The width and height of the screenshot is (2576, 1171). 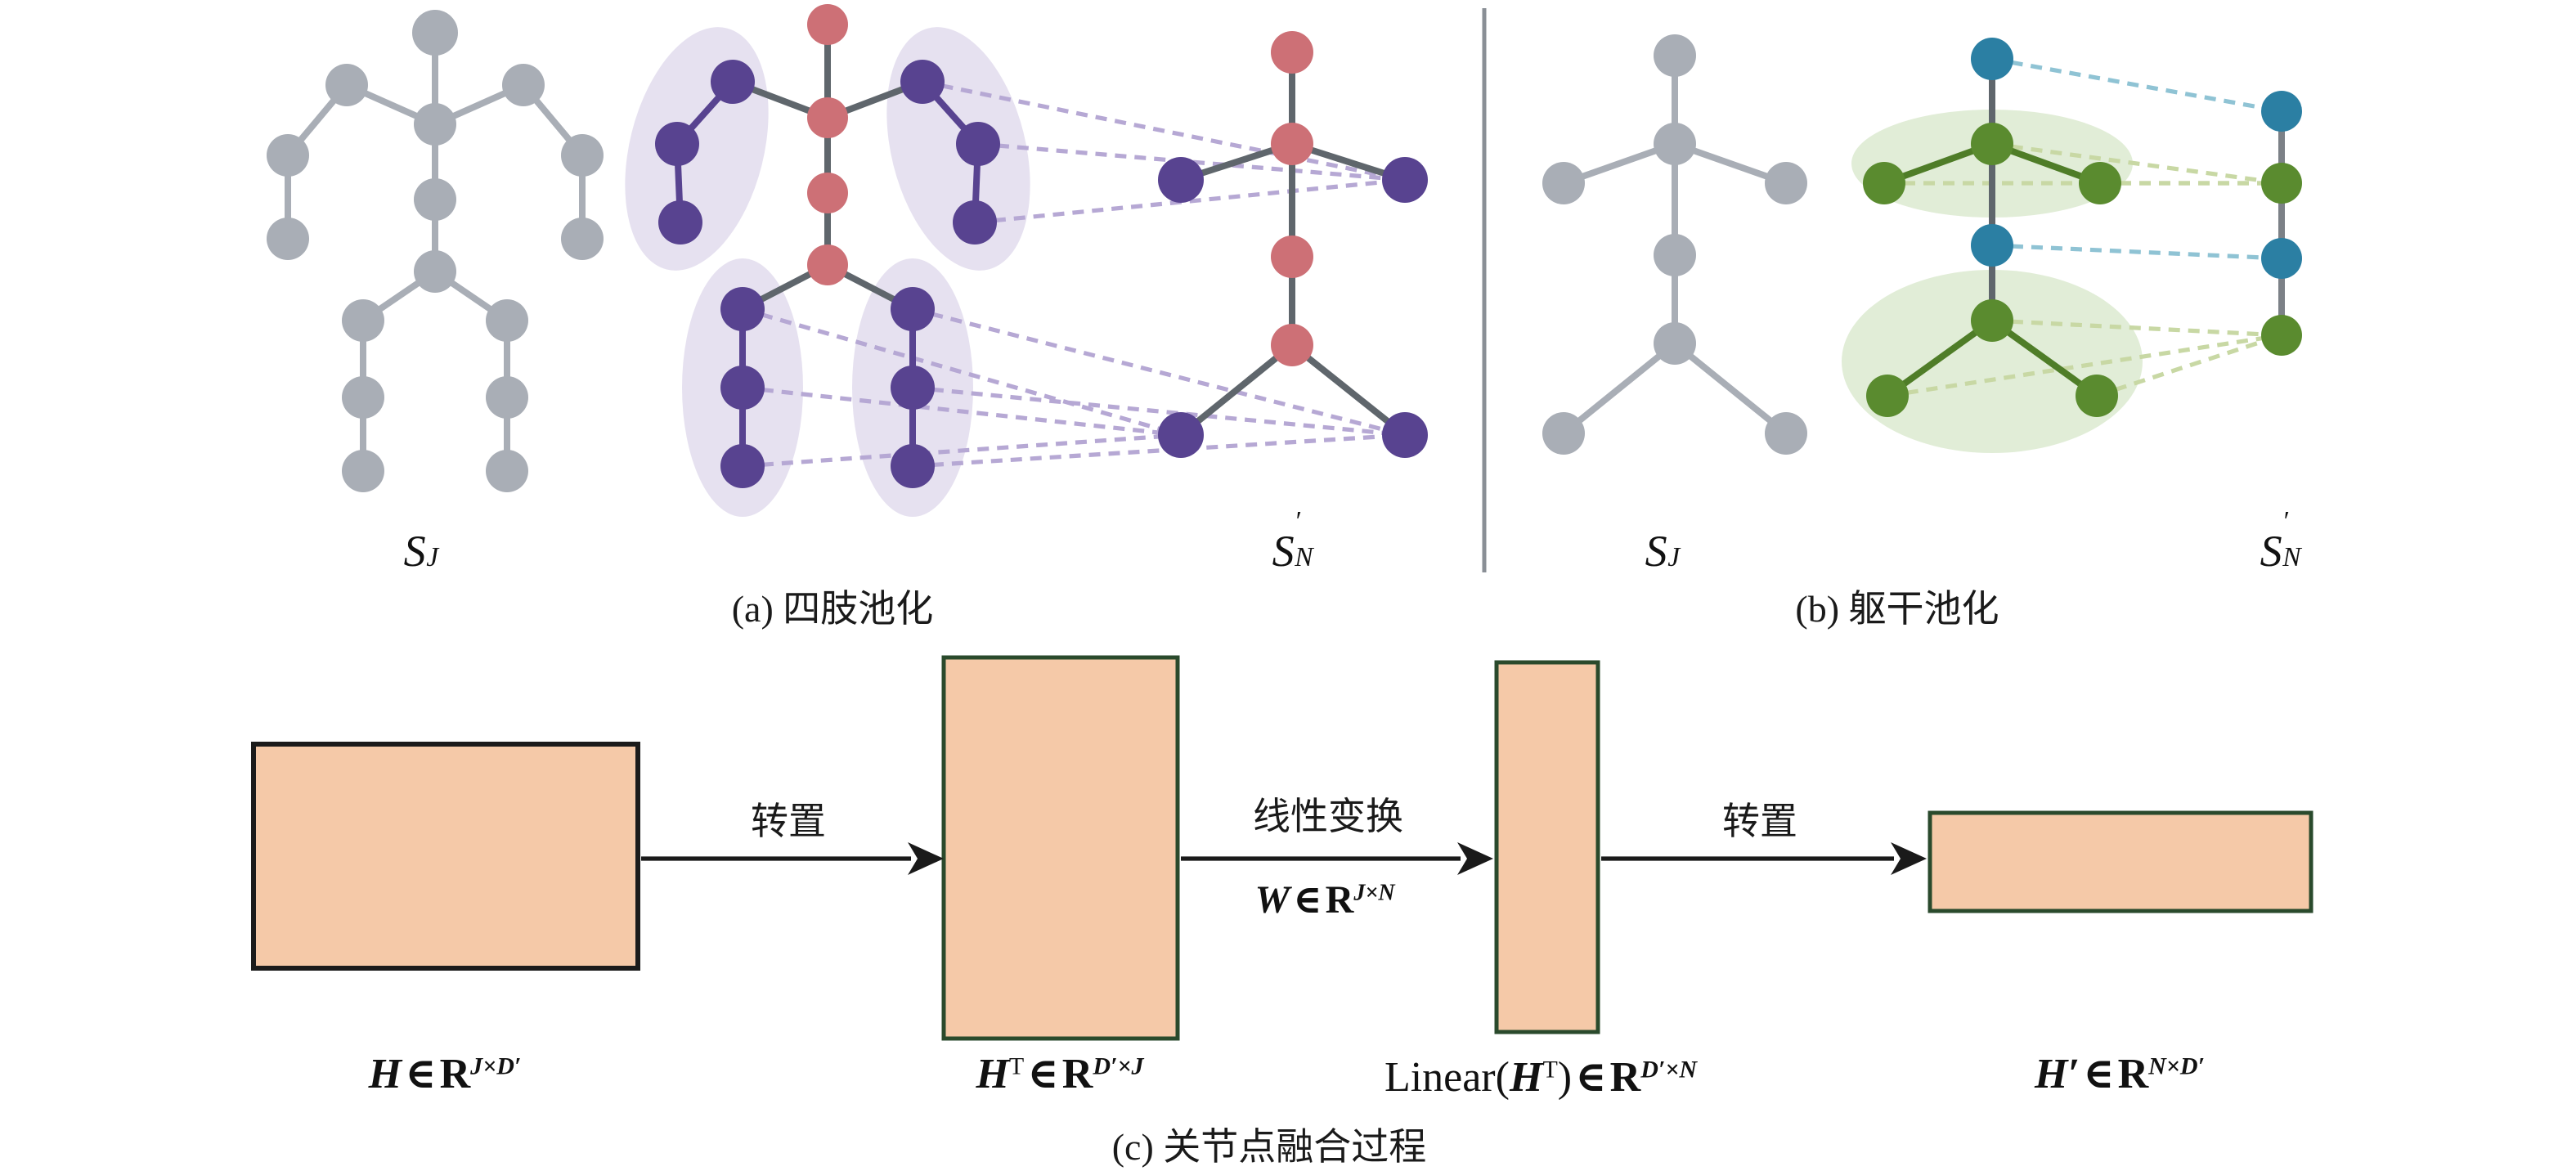 I want to click on panel-c-caption: (c) 关节点融合过程, so click(x=1269, y=1147).